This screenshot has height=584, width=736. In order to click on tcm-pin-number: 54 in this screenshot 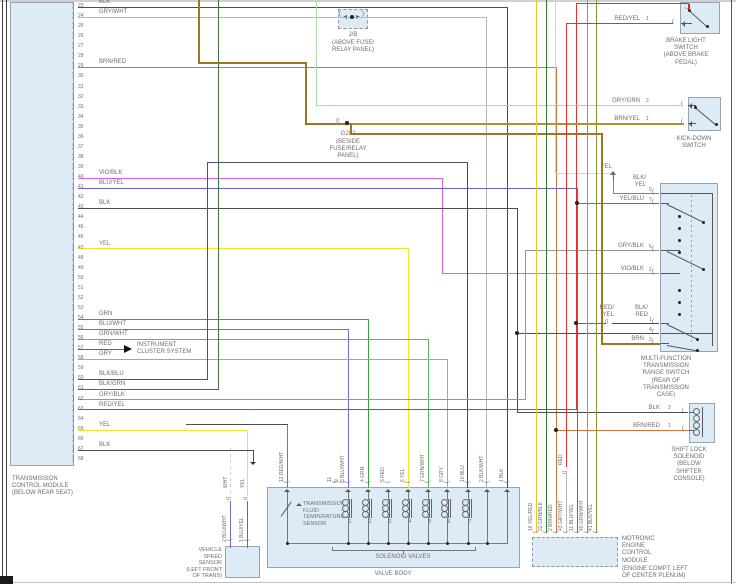, I will do `click(81, 318)`.